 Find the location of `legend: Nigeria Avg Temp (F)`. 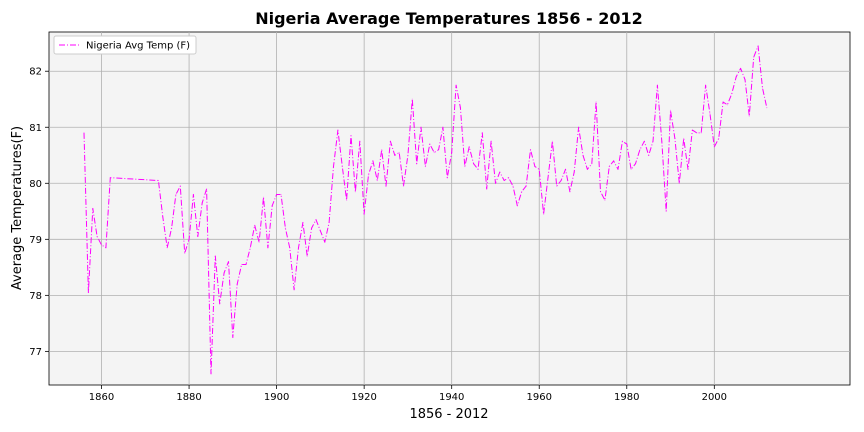

legend: Nigeria Avg Temp (F) is located at coordinates (125, 45).